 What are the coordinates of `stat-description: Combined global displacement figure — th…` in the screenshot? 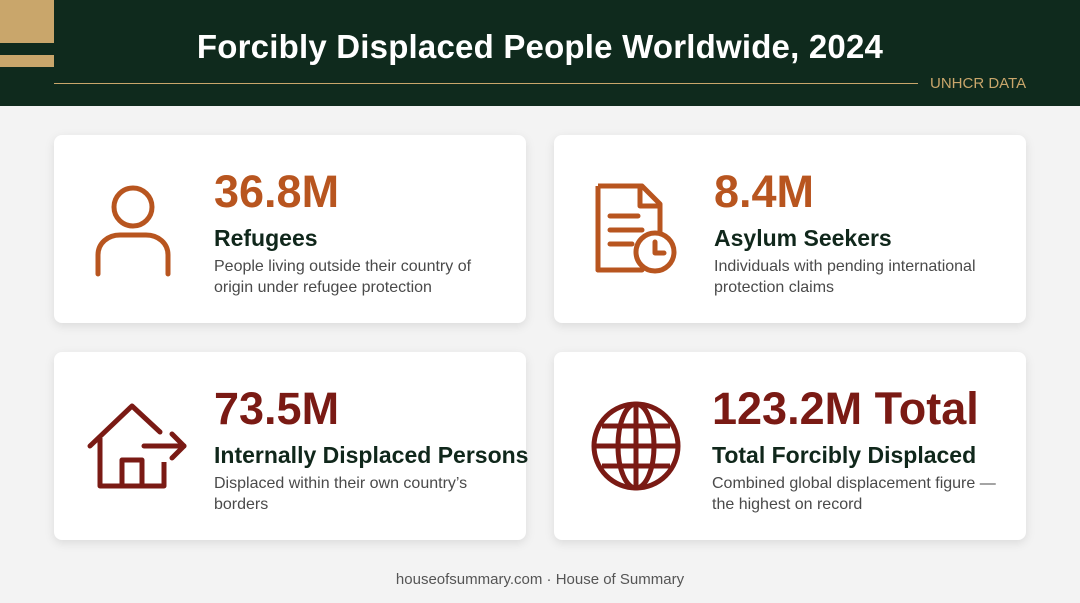 It's located at (854, 494).